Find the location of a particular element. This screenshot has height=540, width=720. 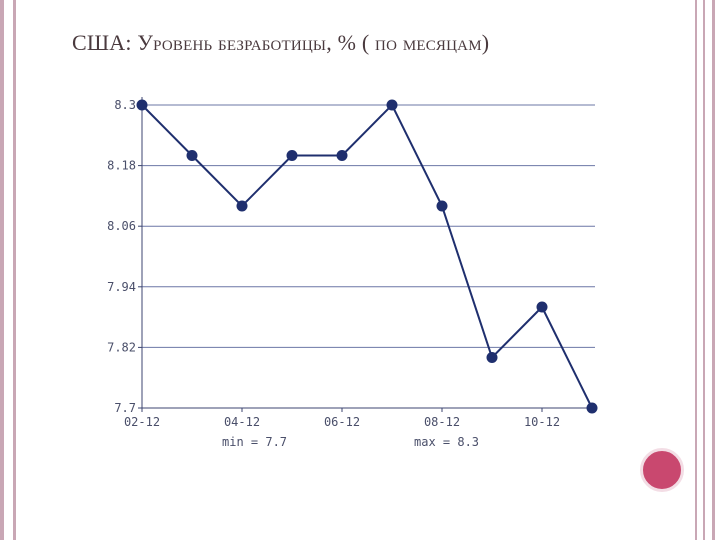

frame-right-b is located at coordinates (704, 270).